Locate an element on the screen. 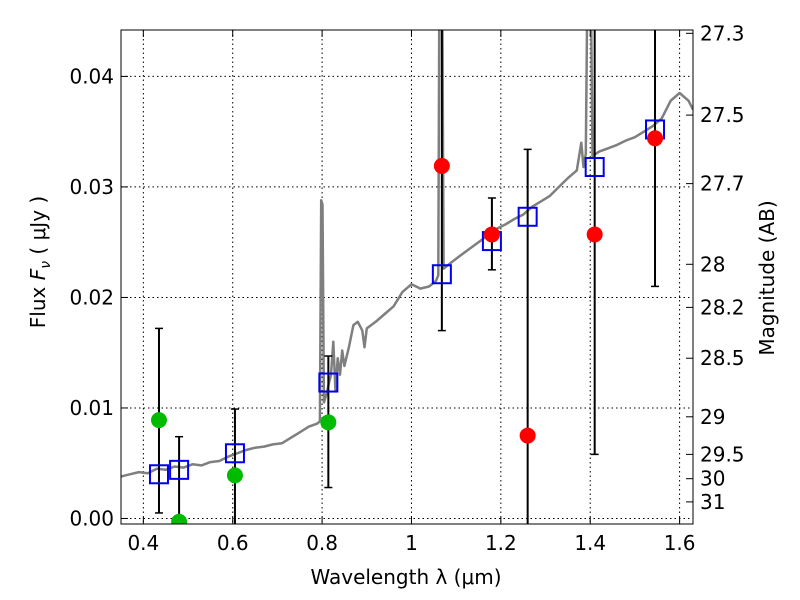  y-tick-label: 0.02 is located at coordinates (91, 297).